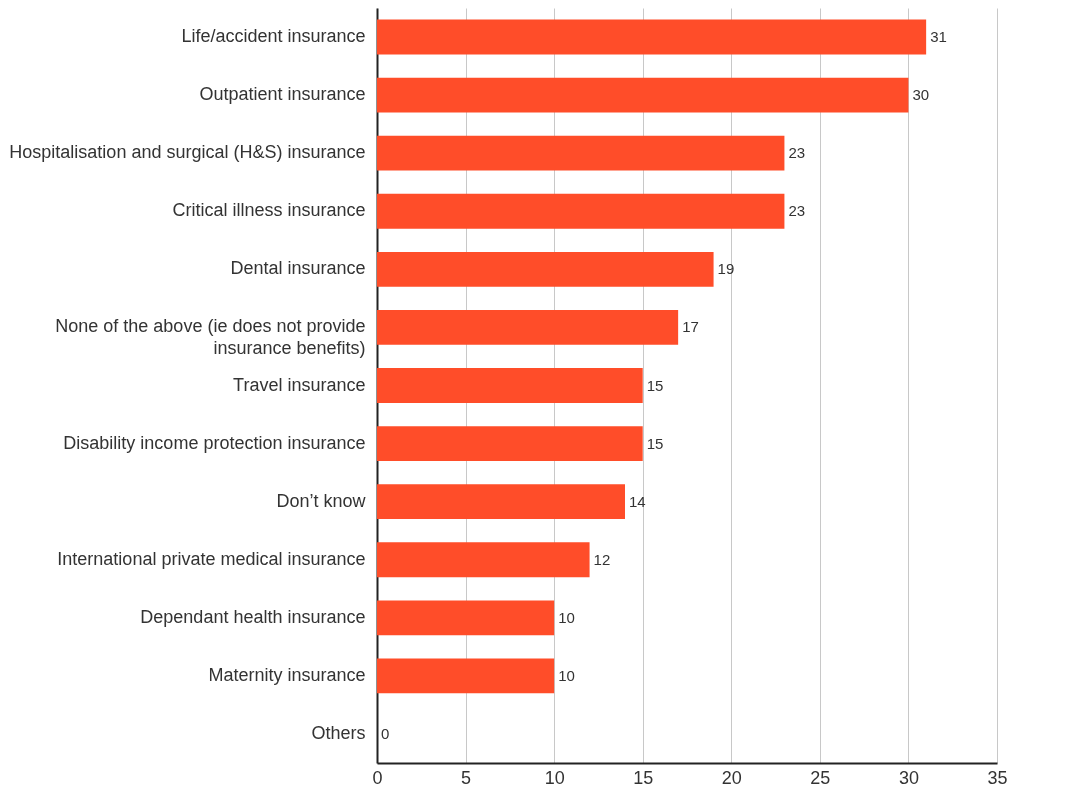 The width and height of the screenshot is (1092, 794). Describe the element at coordinates (466, 777) in the screenshot. I see `x-tick-label: 5` at that location.